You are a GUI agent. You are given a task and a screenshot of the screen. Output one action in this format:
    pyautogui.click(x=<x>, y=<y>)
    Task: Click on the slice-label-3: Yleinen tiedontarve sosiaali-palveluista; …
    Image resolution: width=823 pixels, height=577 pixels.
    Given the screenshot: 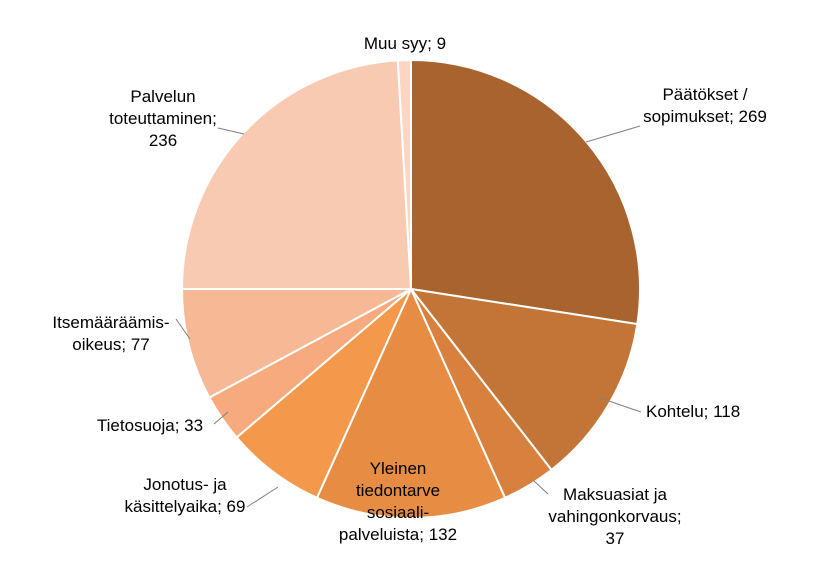 What is the action you would take?
    pyautogui.click(x=398, y=501)
    